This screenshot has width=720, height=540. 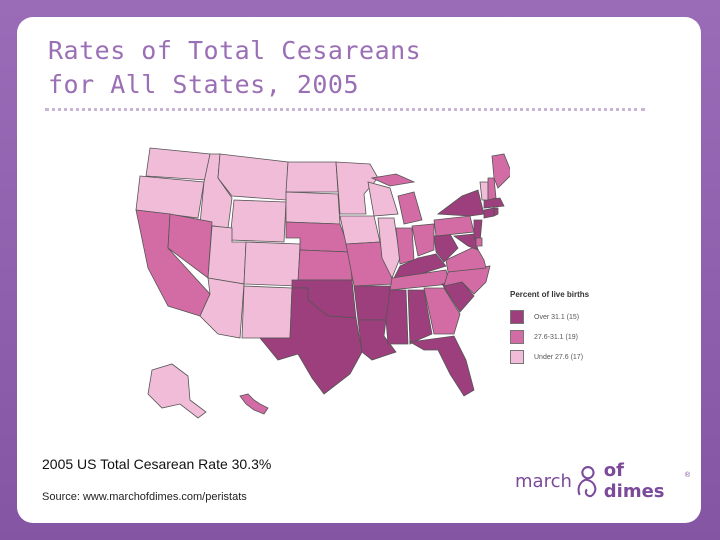 I want to click on state-ar, so click(x=372, y=303).